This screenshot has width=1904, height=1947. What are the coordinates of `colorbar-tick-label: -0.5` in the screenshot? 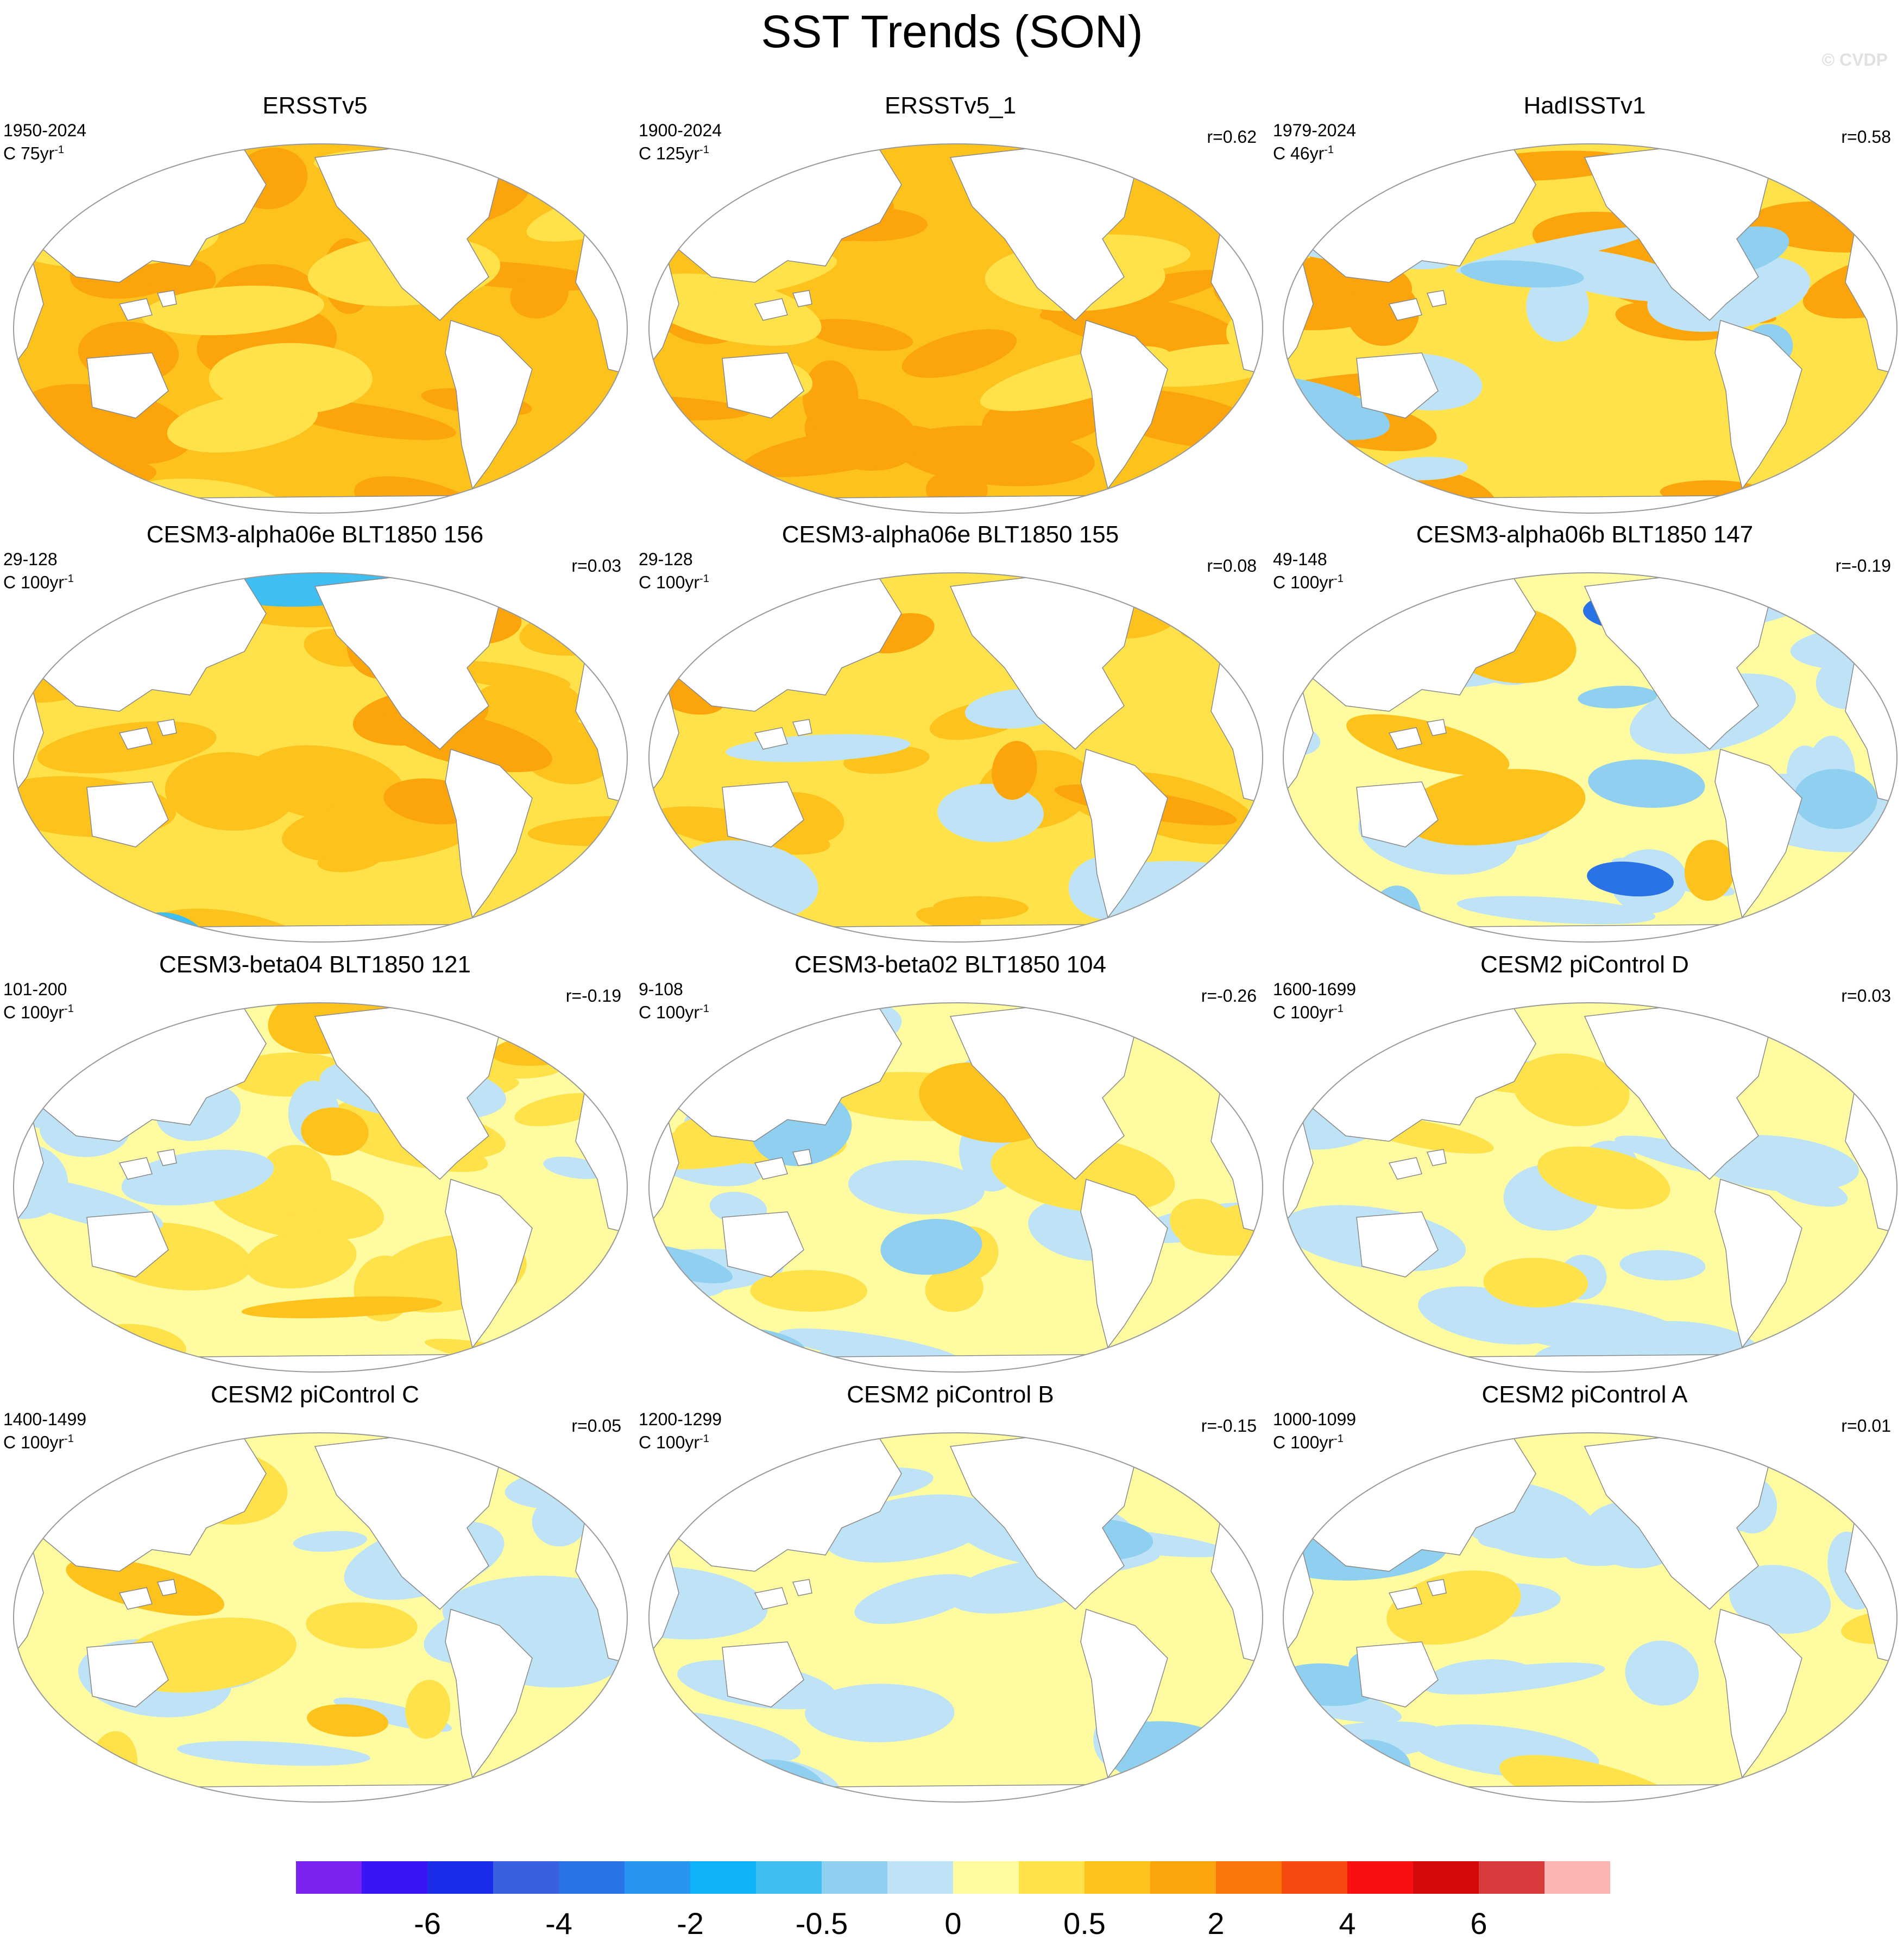 It's located at (821, 1923).